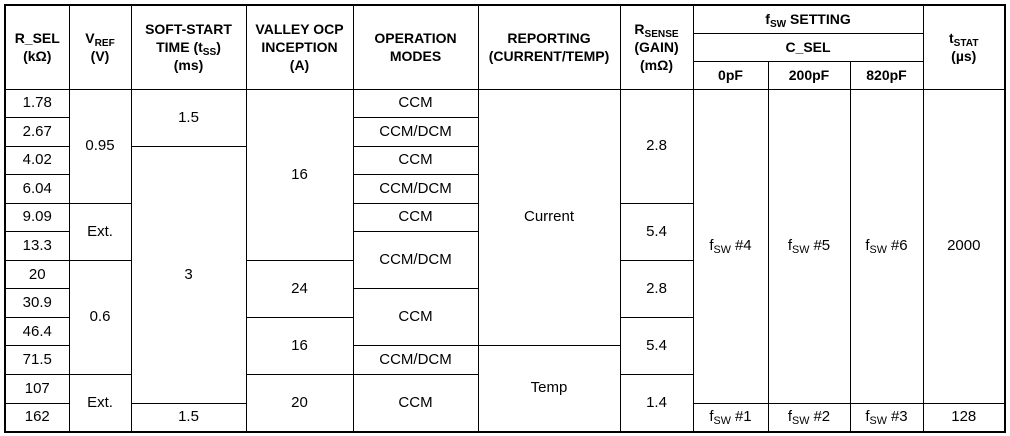 The width and height of the screenshot is (1010, 436). What do you see at coordinates (37, 103) in the screenshot?
I see `rsel-value: 1.78` at bounding box center [37, 103].